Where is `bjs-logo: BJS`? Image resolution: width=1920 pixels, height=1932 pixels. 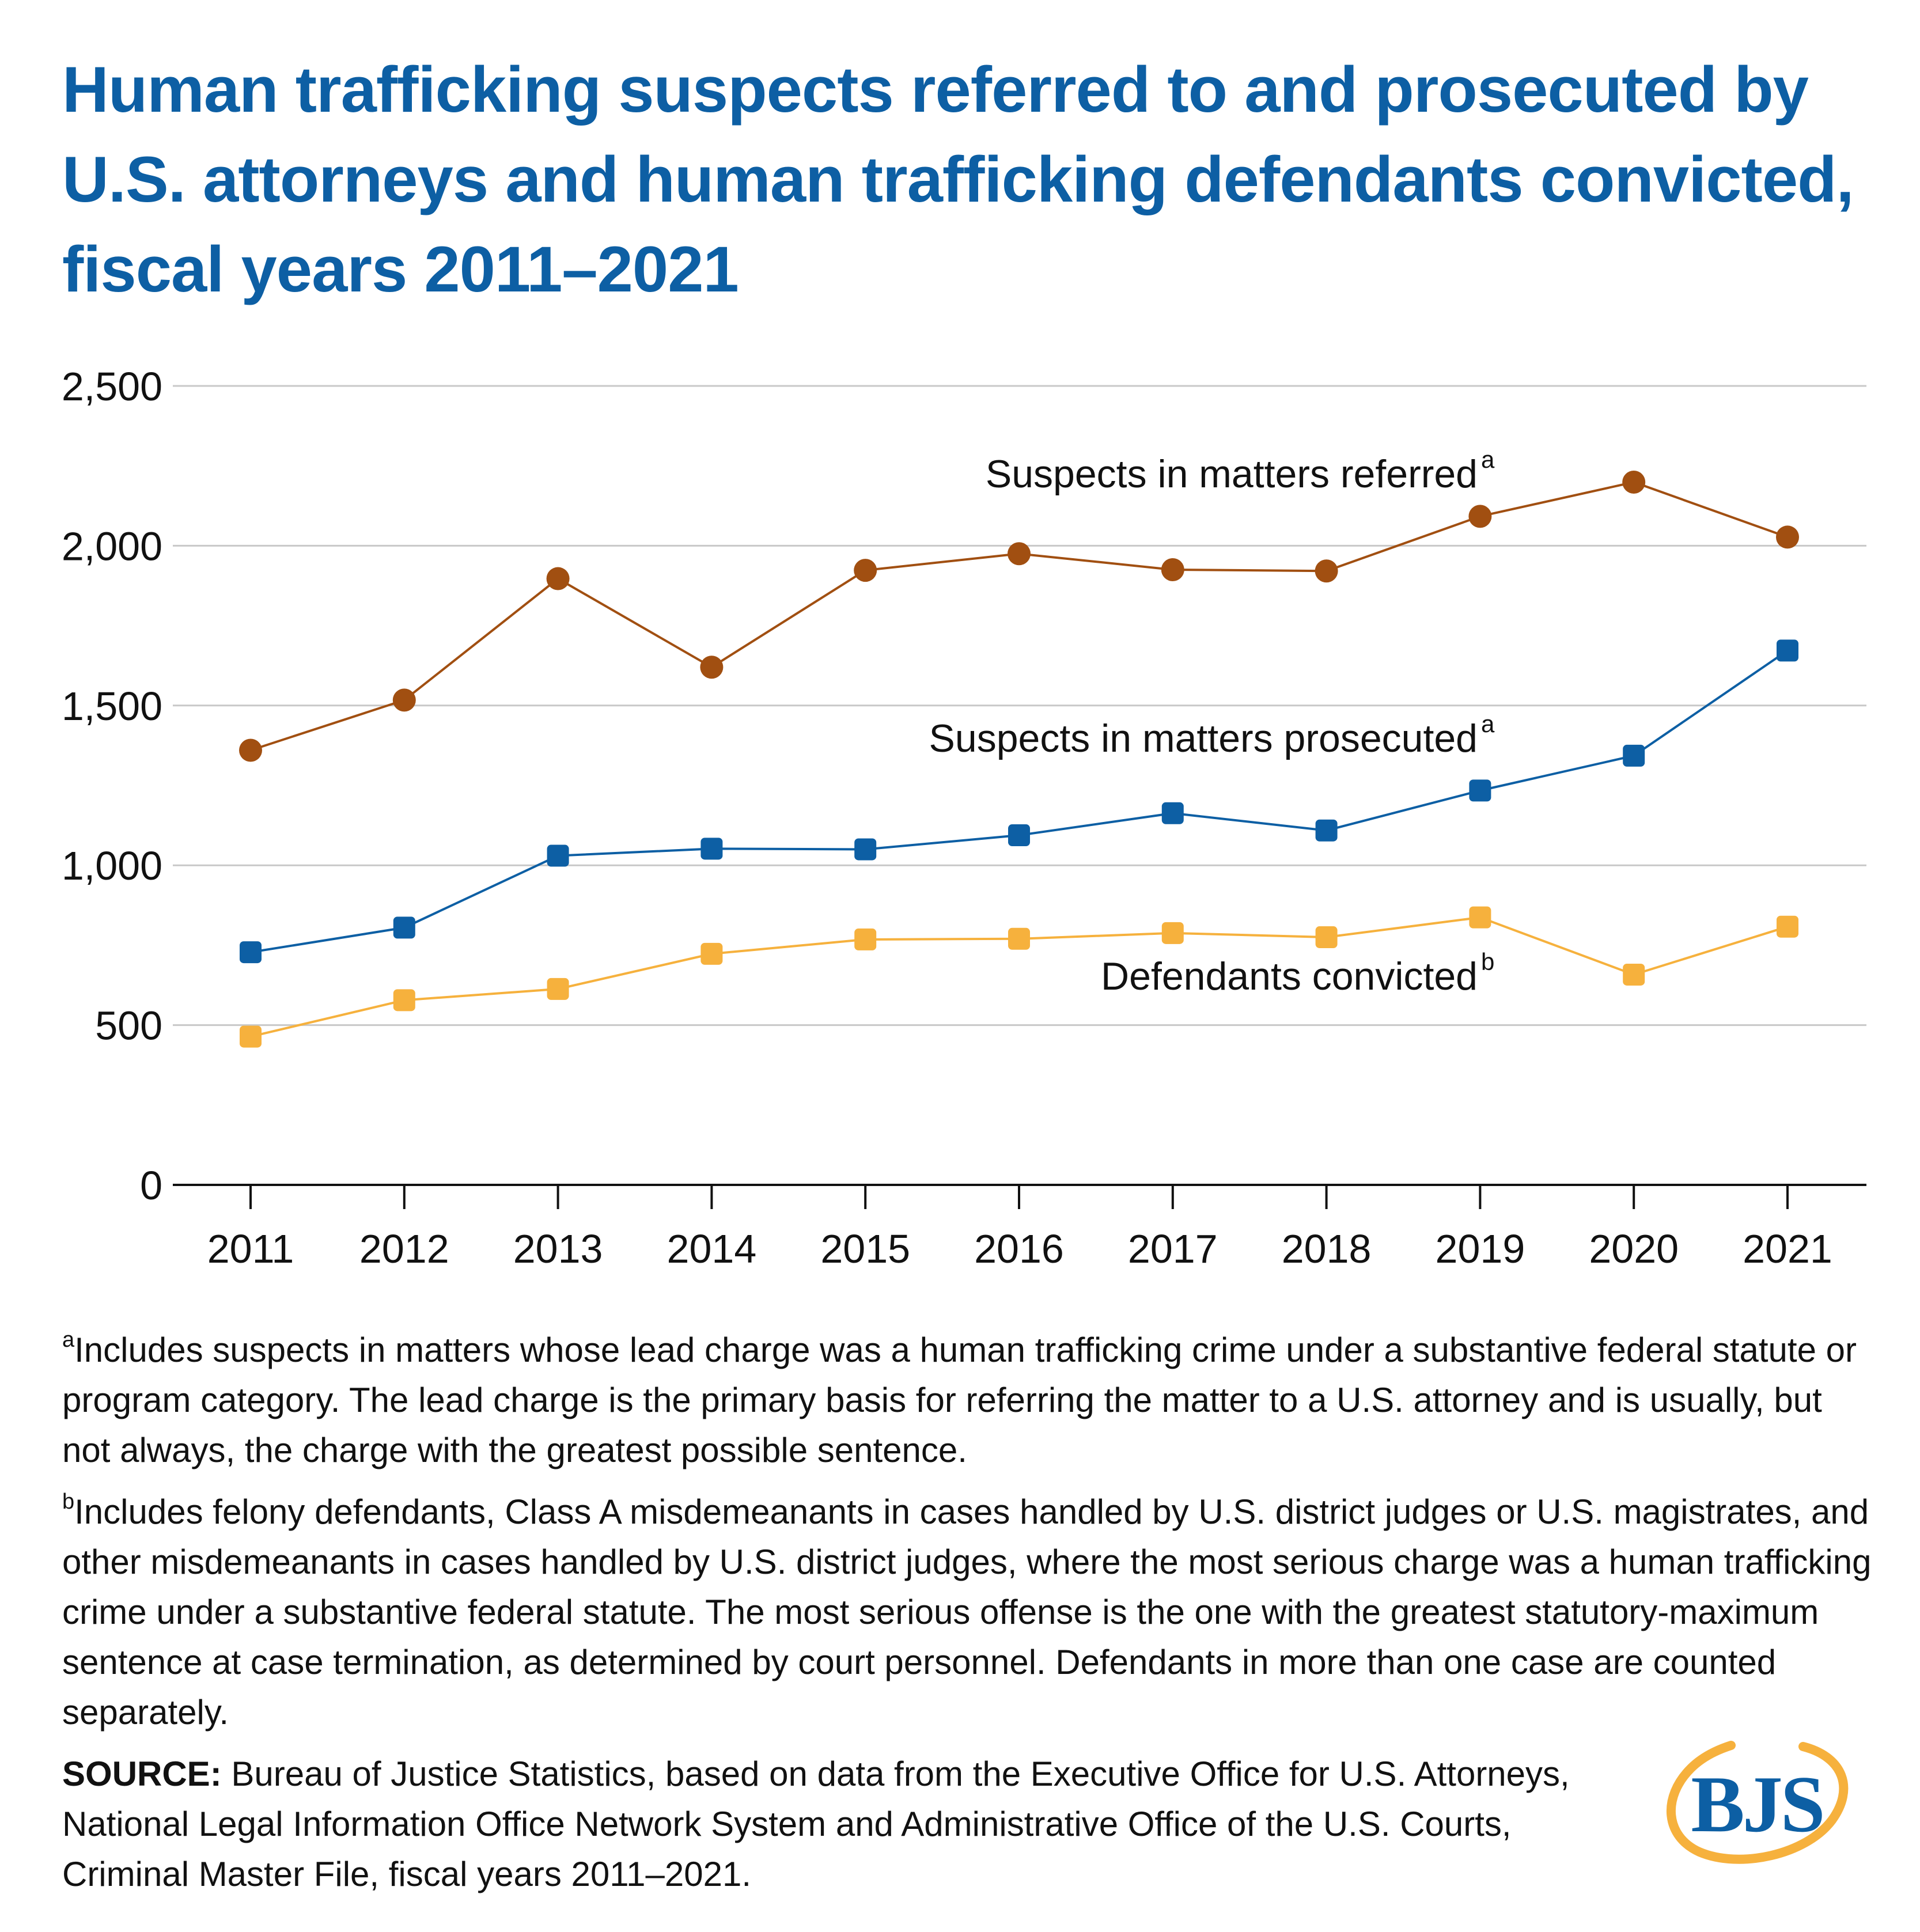 bjs-logo: BJS is located at coordinates (1757, 1803).